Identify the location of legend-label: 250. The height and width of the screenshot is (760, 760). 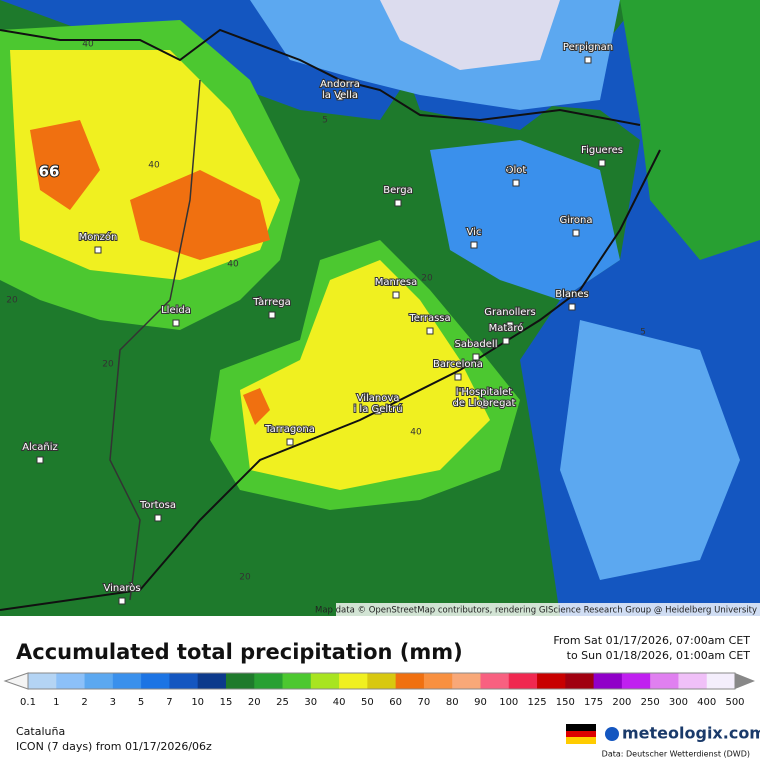
(650, 702).